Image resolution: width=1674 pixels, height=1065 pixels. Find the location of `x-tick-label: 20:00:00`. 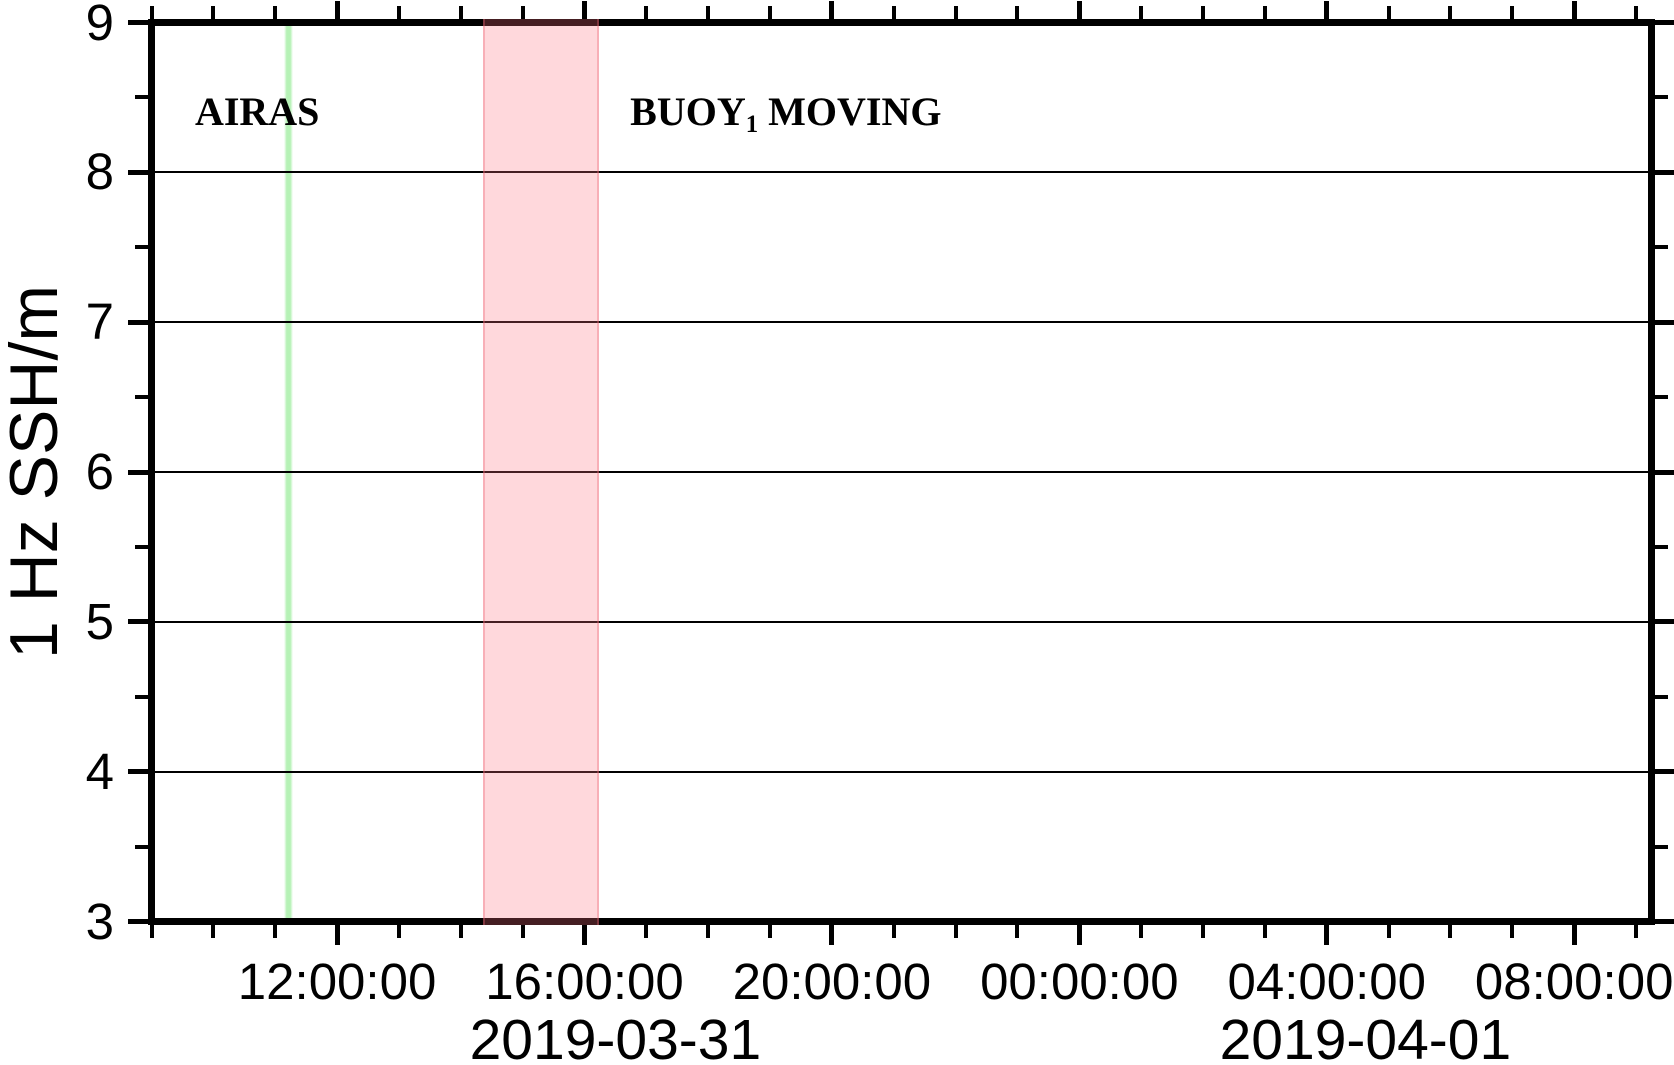

x-tick-label: 20:00:00 is located at coordinates (832, 981).